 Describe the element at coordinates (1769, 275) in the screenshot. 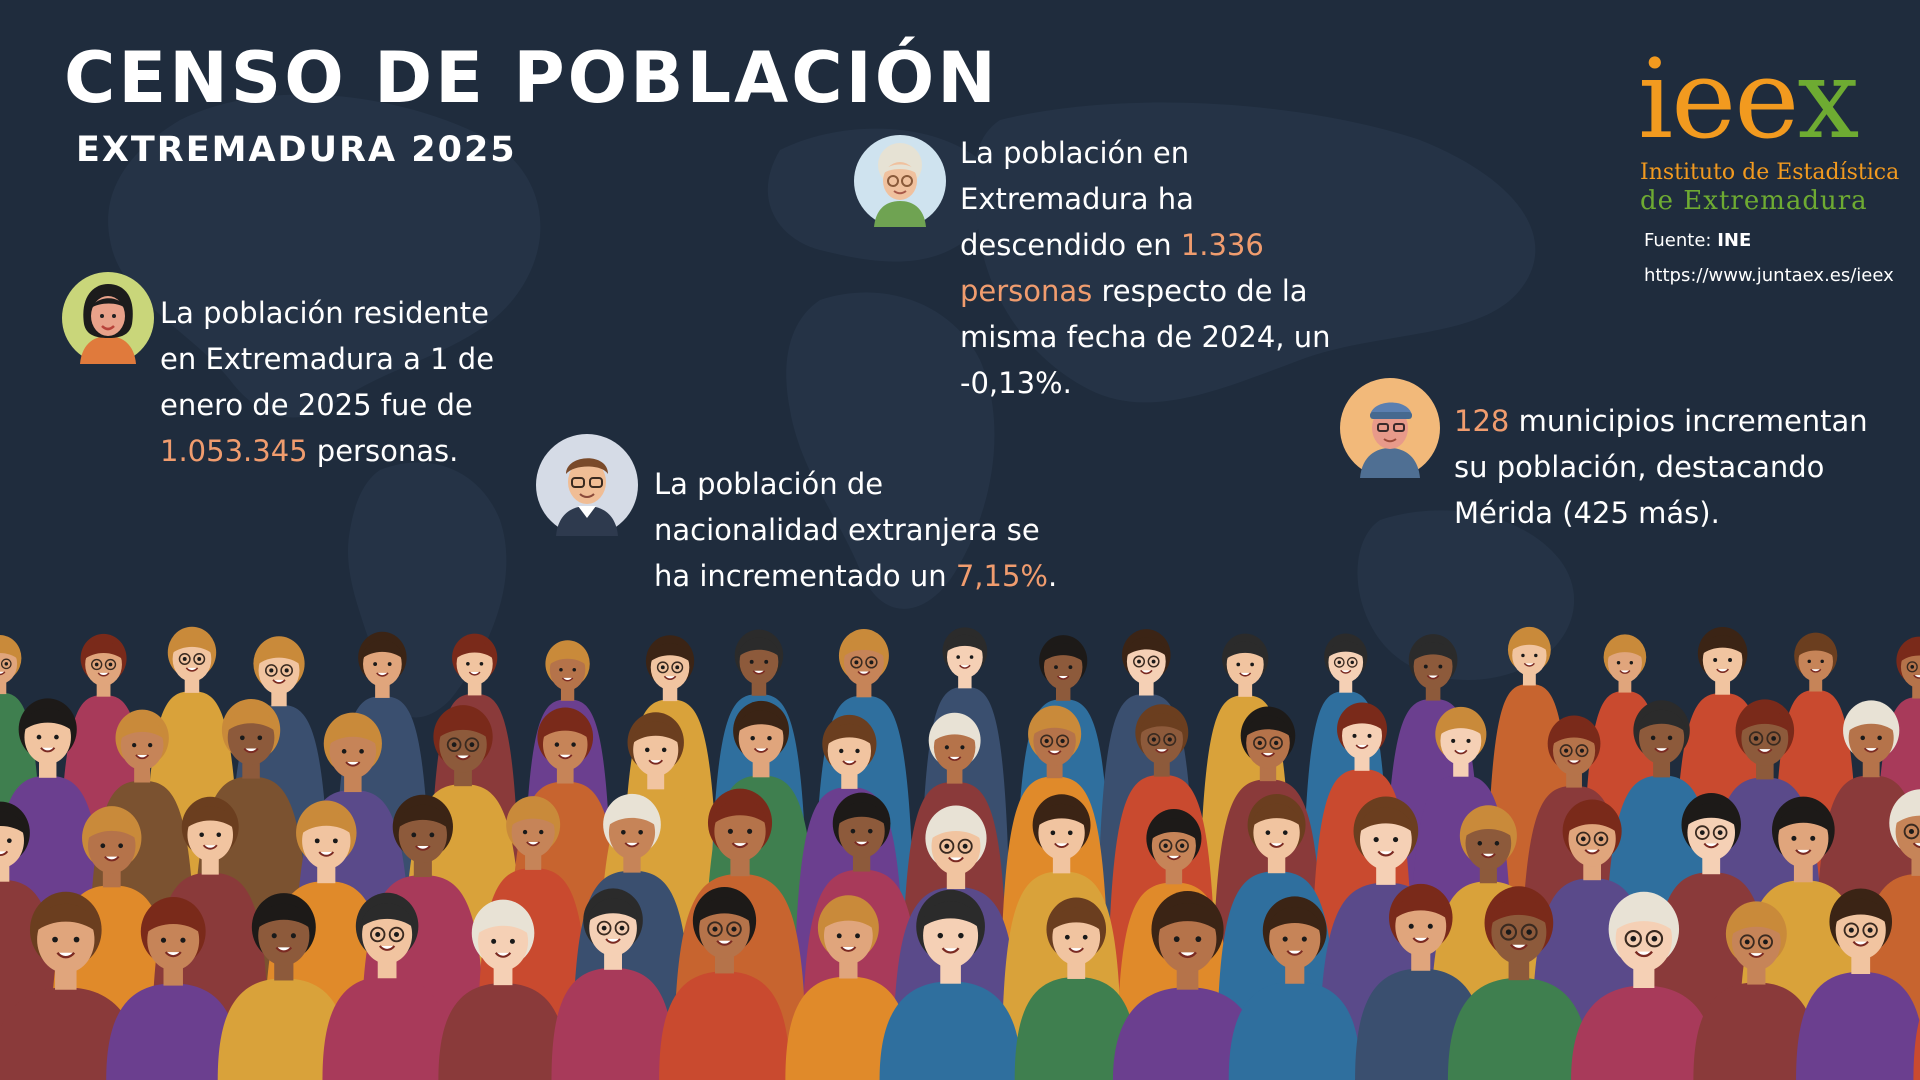

I see `source-url: https://www.juntaex.es/ieex` at that location.